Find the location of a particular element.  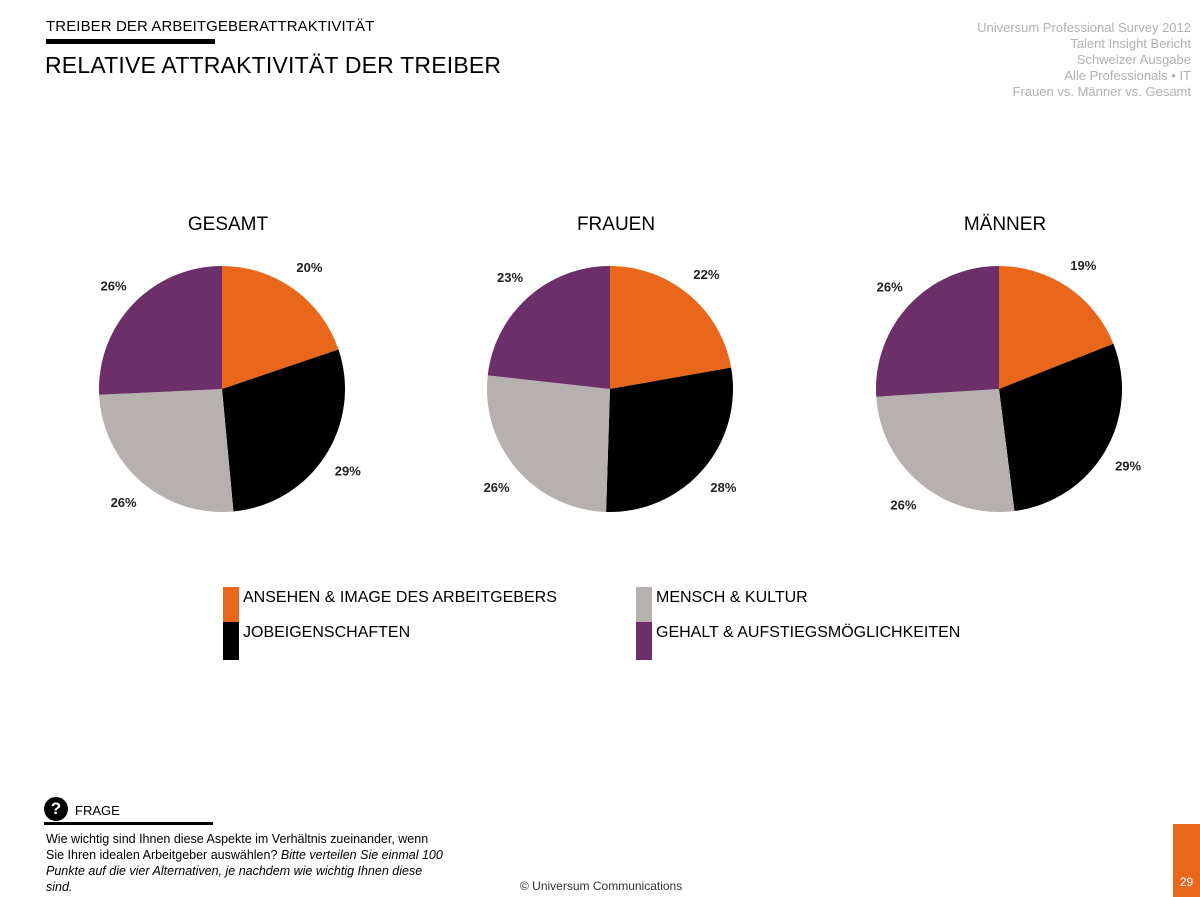

section-underline is located at coordinates (130, 41).